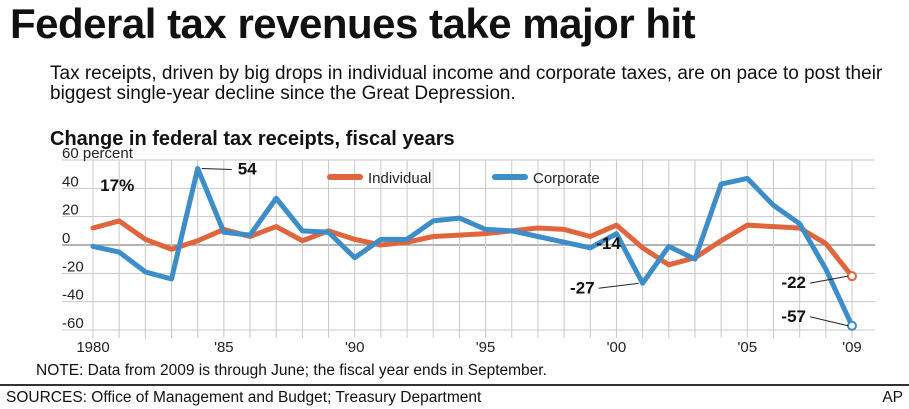  I want to click on legend-label-individual: Individual, so click(399, 178).